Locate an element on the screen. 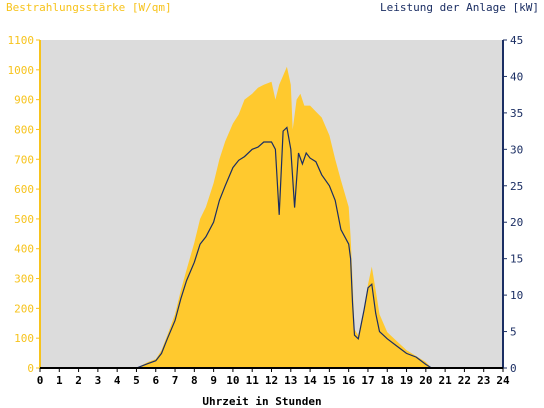 The image size is (544, 408). x-tick-label: 5 is located at coordinates (136, 380).